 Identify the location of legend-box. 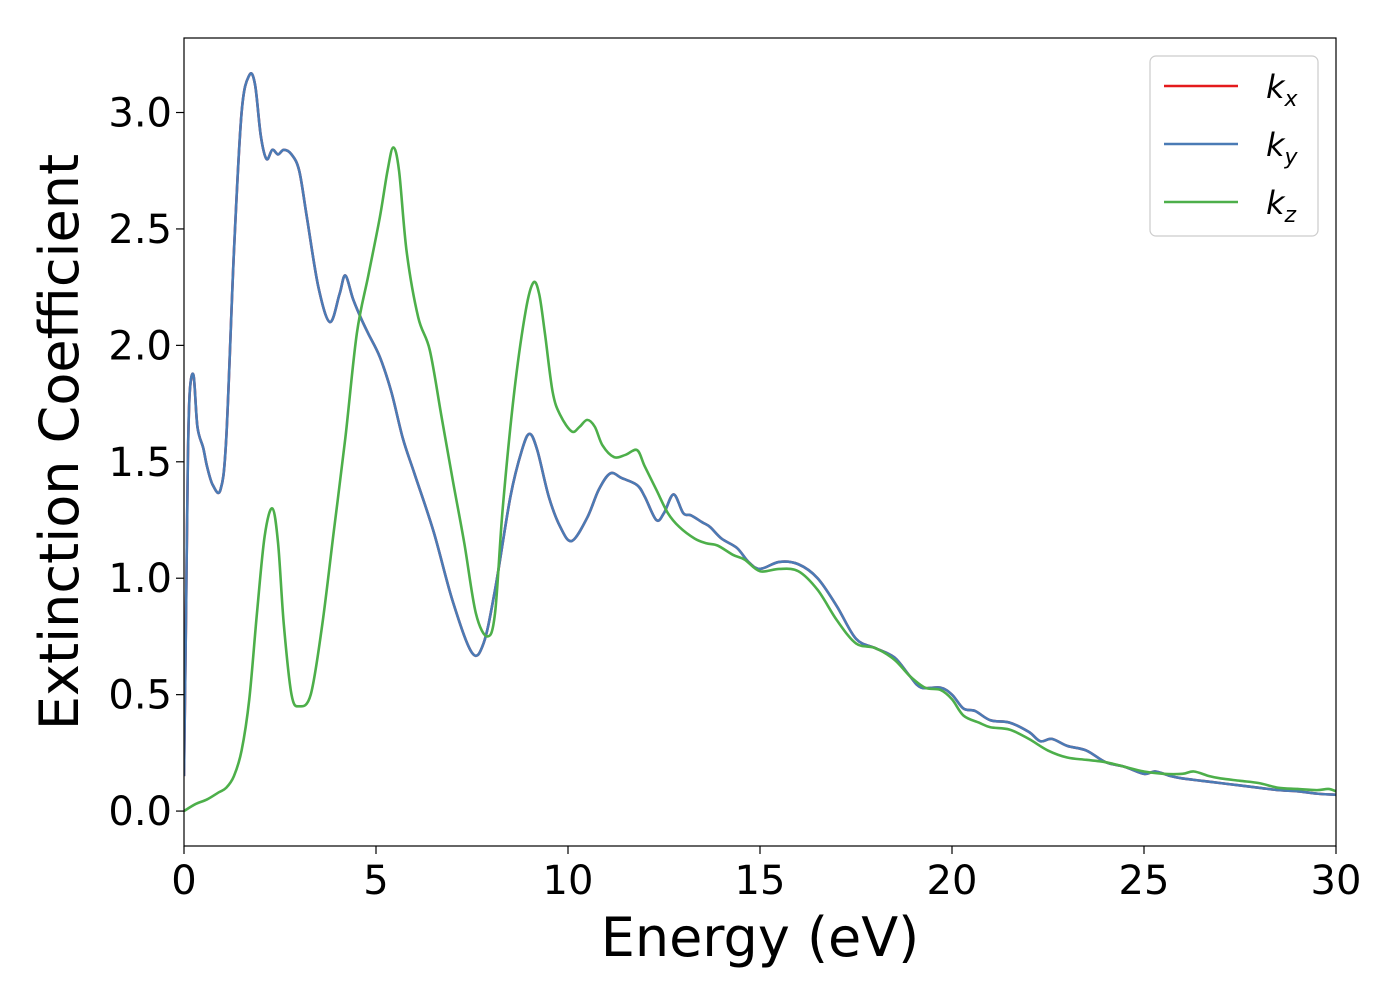
(1234, 146).